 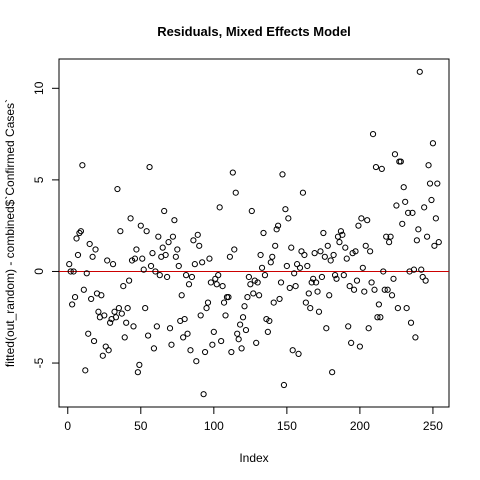 I want to click on y-tick-label: -5, so click(x=39, y=362).